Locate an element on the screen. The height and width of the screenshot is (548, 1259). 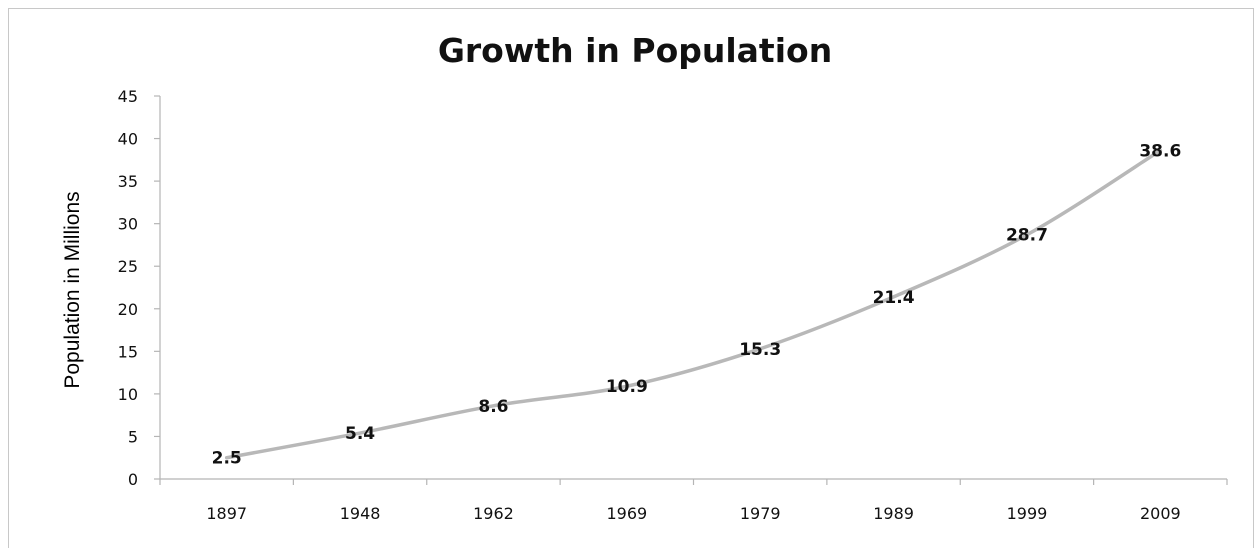
chart-title: Growth in Population is located at coordinates (635, 50).